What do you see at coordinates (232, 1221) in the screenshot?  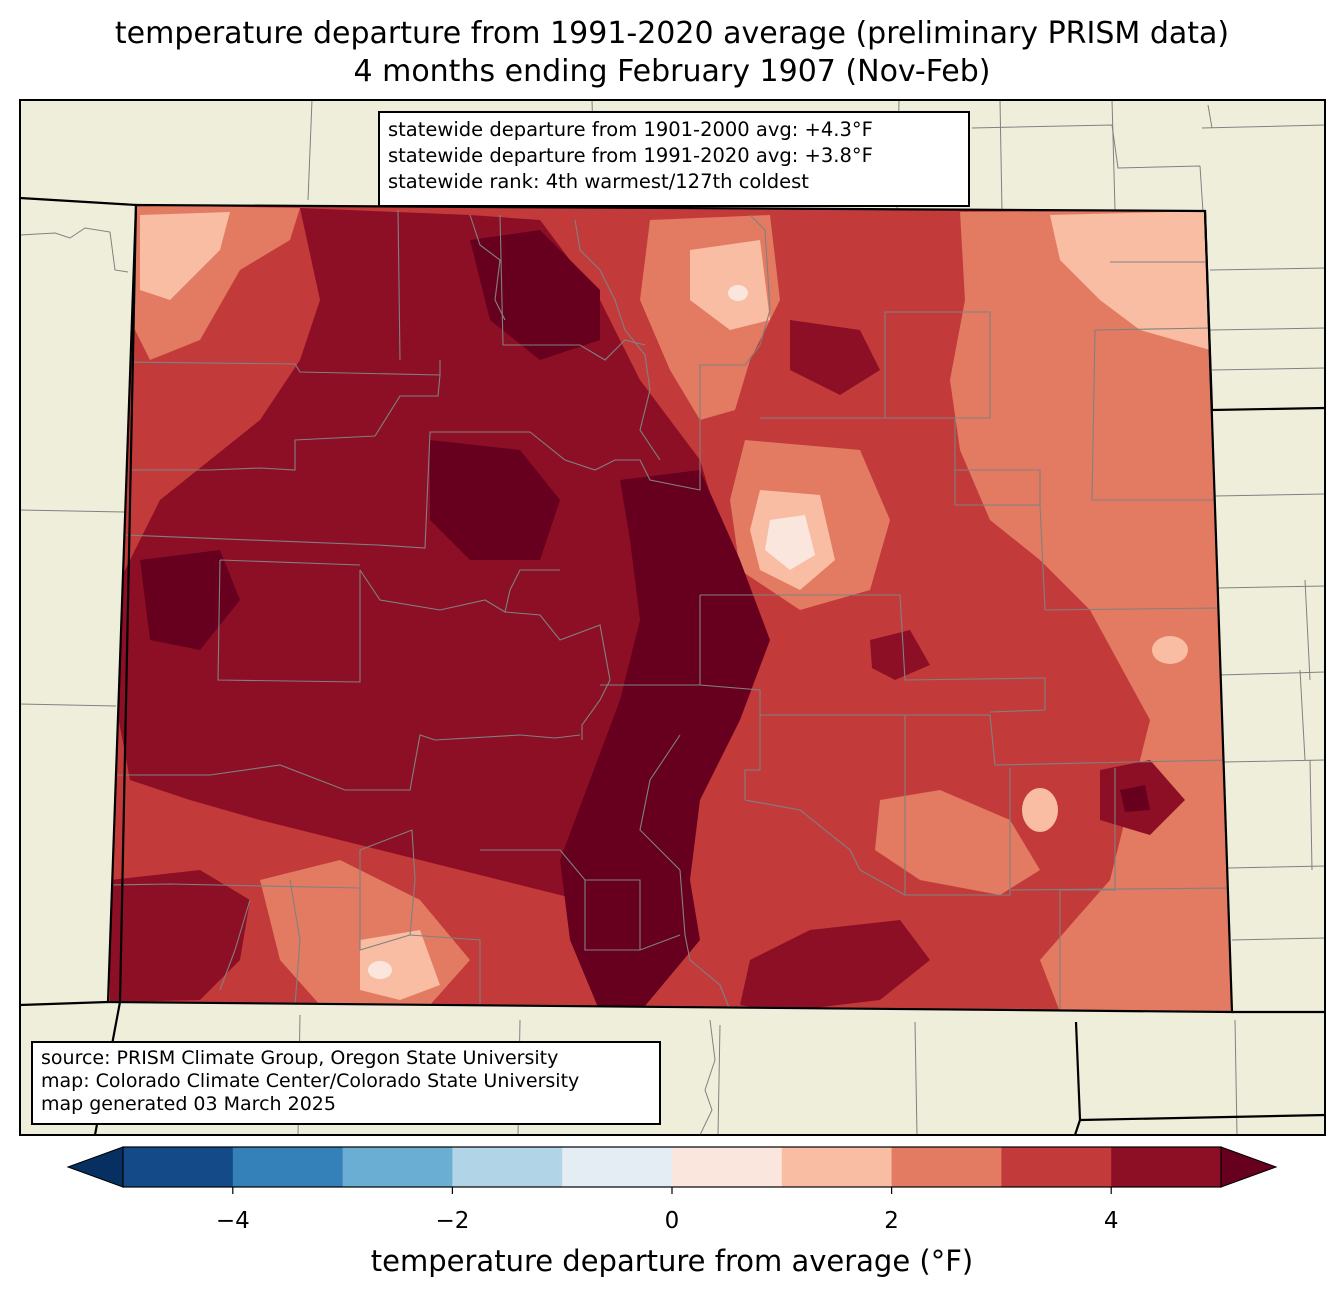 I see `colorbar-tick-label: −4` at bounding box center [232, 1221].